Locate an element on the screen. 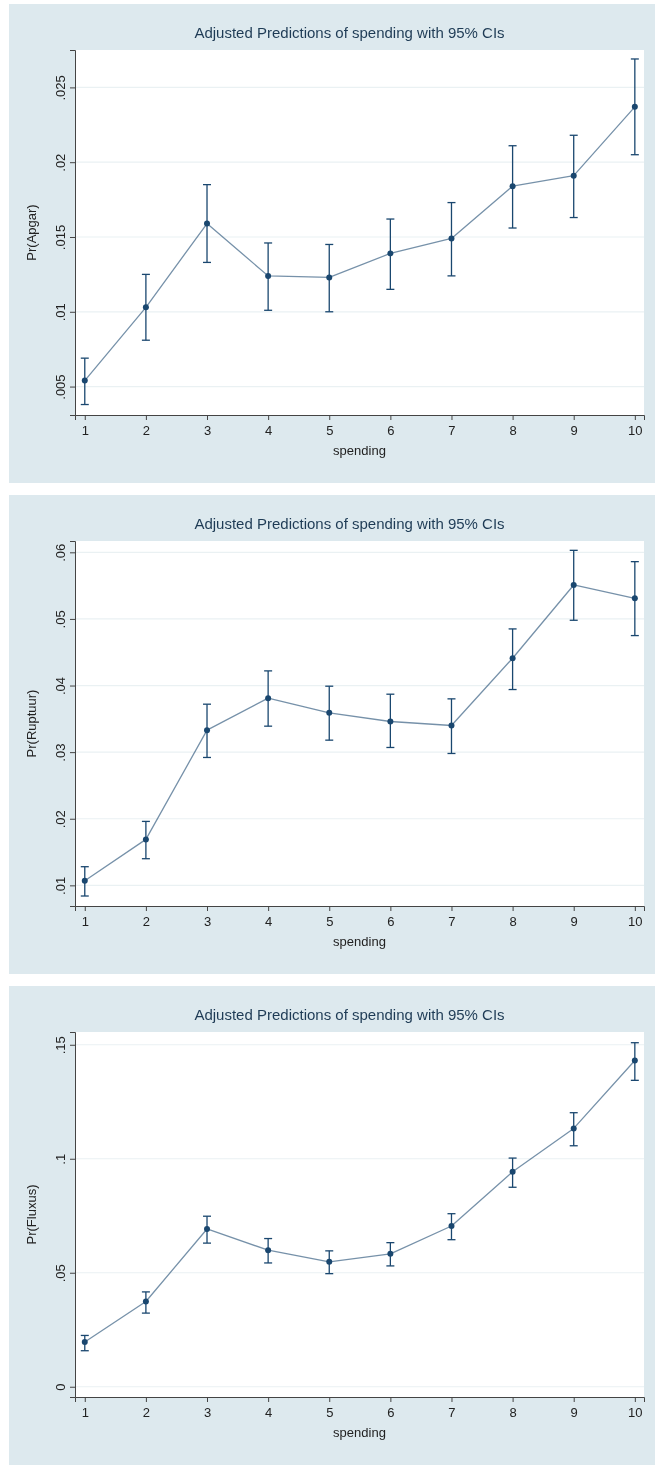 The width and height of the screenshot is (665, 1475). y-tick-label: .1 is located at coordinates (60, 1159).